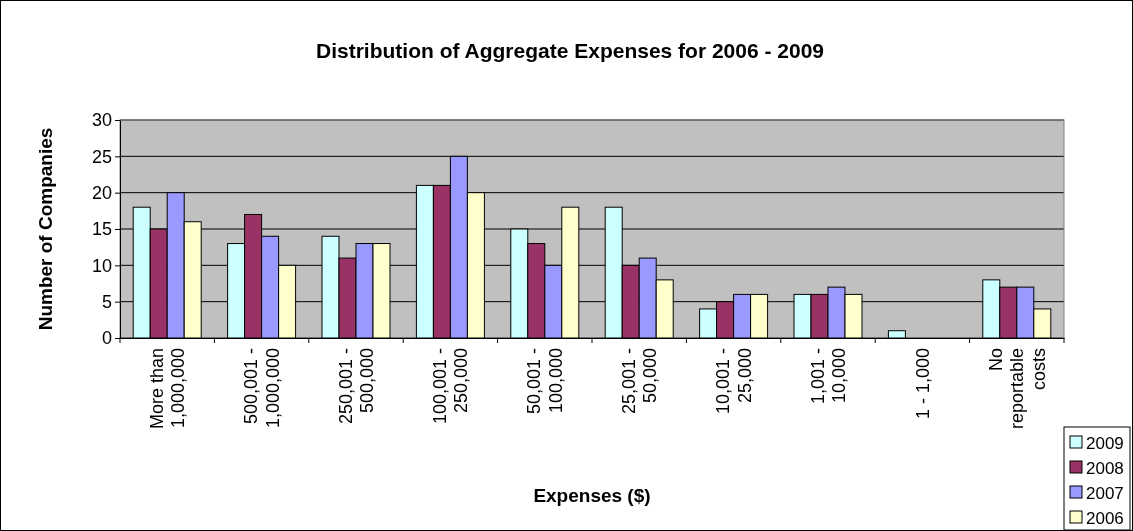 This screenshot has height=531, width=1133. What do you see at coordinates (262, 388) in the screenshot?
I see `x-tick-label: 500,001 - 1,000,000` at bounding box center [262, 388].